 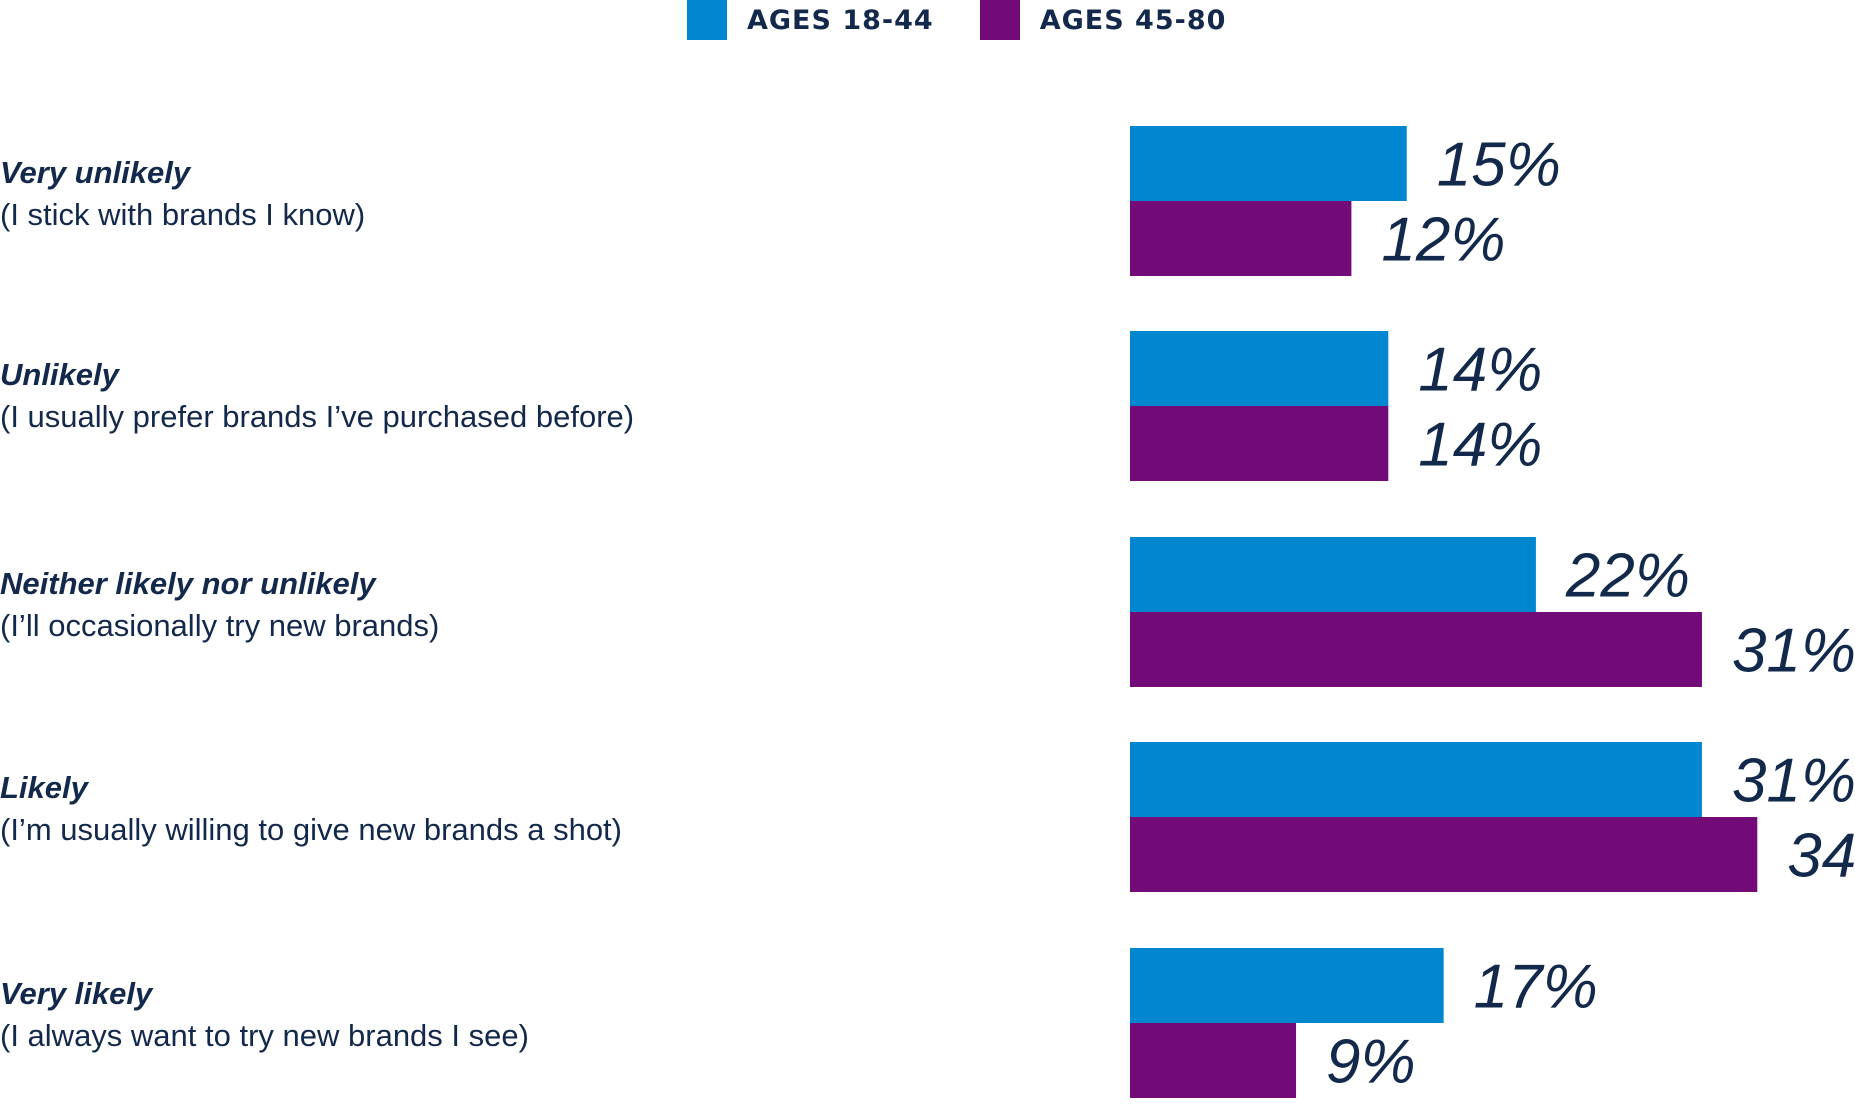 I want to click on category-title: Unlikely, so click(x=59, y=374).